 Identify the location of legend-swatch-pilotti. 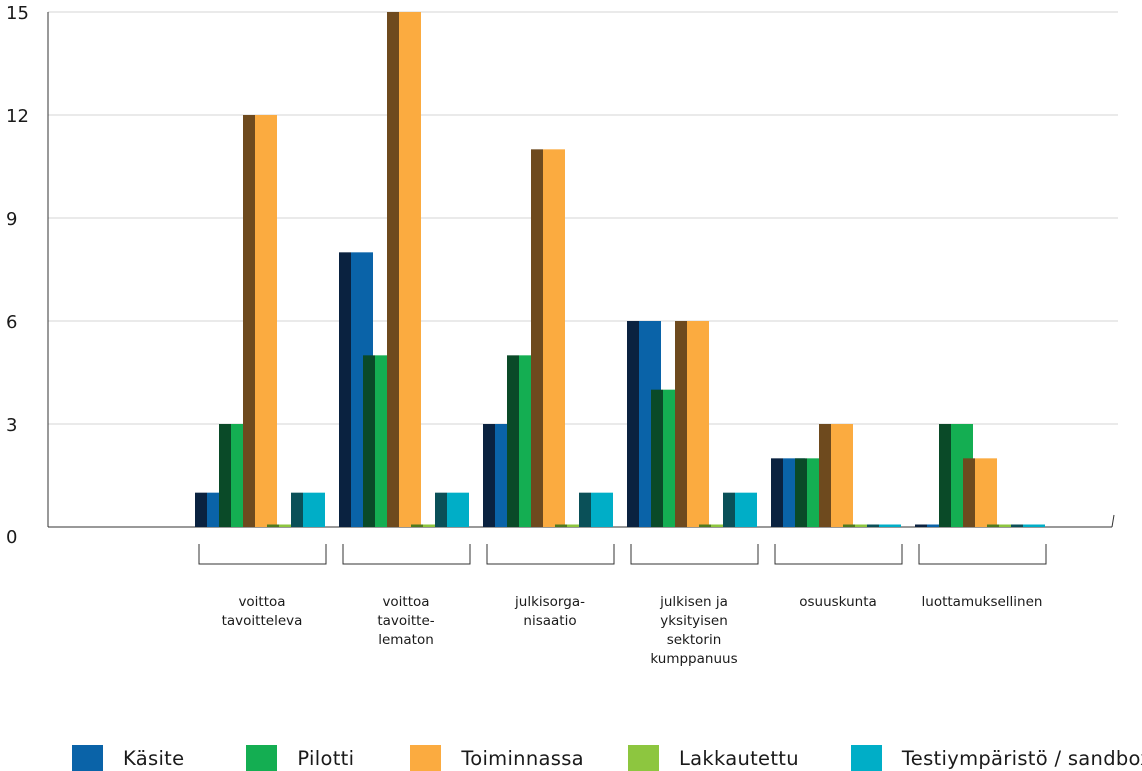
(262, 758).